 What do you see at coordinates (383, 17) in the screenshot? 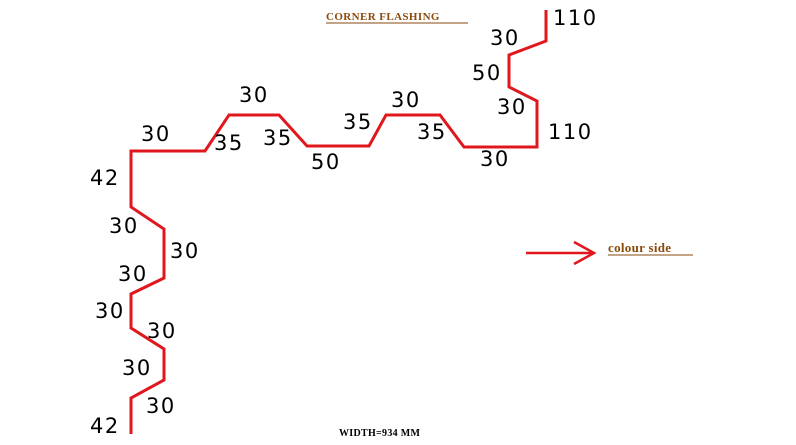
I see `drawing-title: CORNER FLASHING` at bounding box center [383, 17].